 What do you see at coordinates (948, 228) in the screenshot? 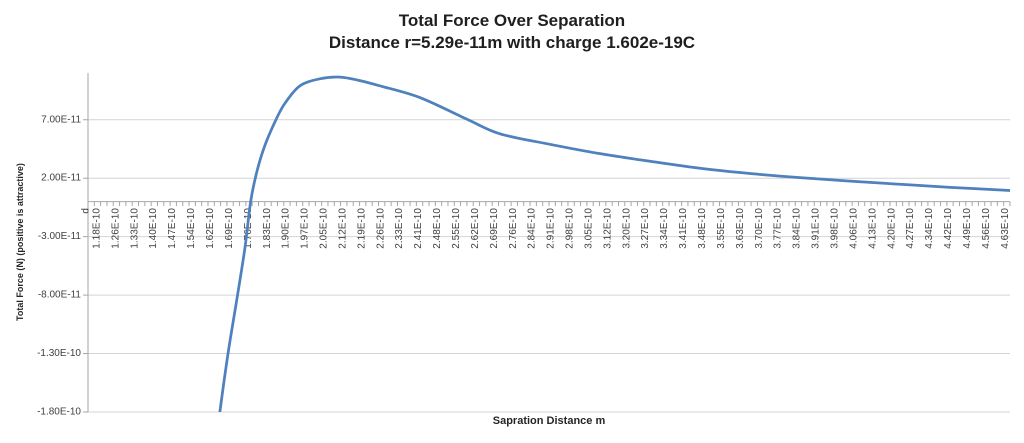
I see `x-tick-label: 4.42E-10` at bounding box center [948, 228].